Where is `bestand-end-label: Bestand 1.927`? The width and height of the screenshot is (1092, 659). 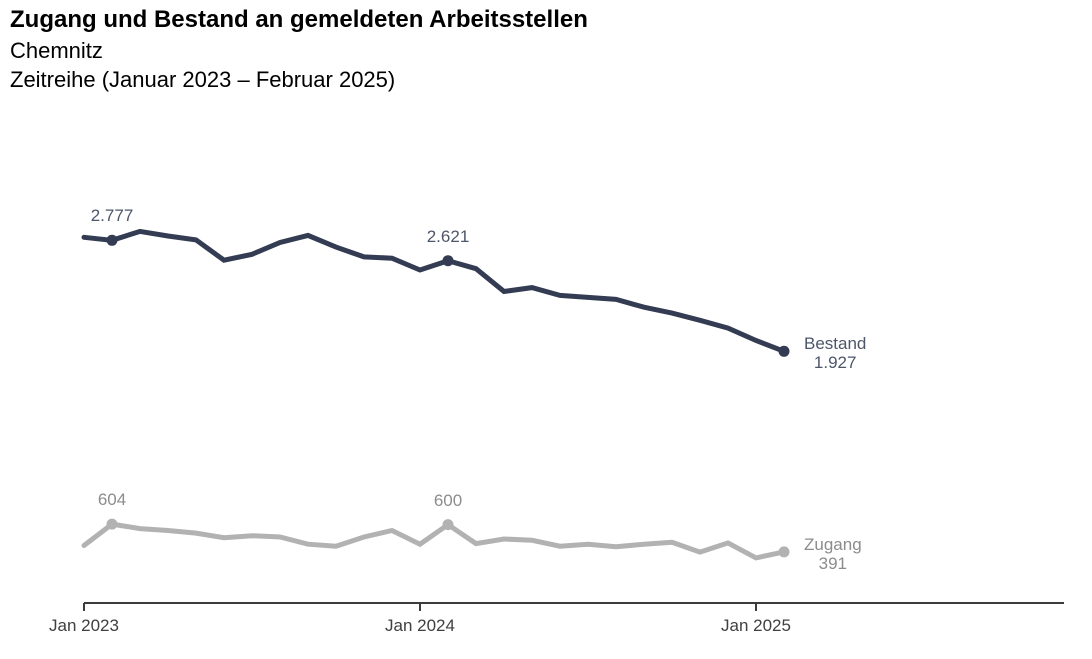
bestand-end-label: Bestand 1.927 is located at coordinates (835, 353).